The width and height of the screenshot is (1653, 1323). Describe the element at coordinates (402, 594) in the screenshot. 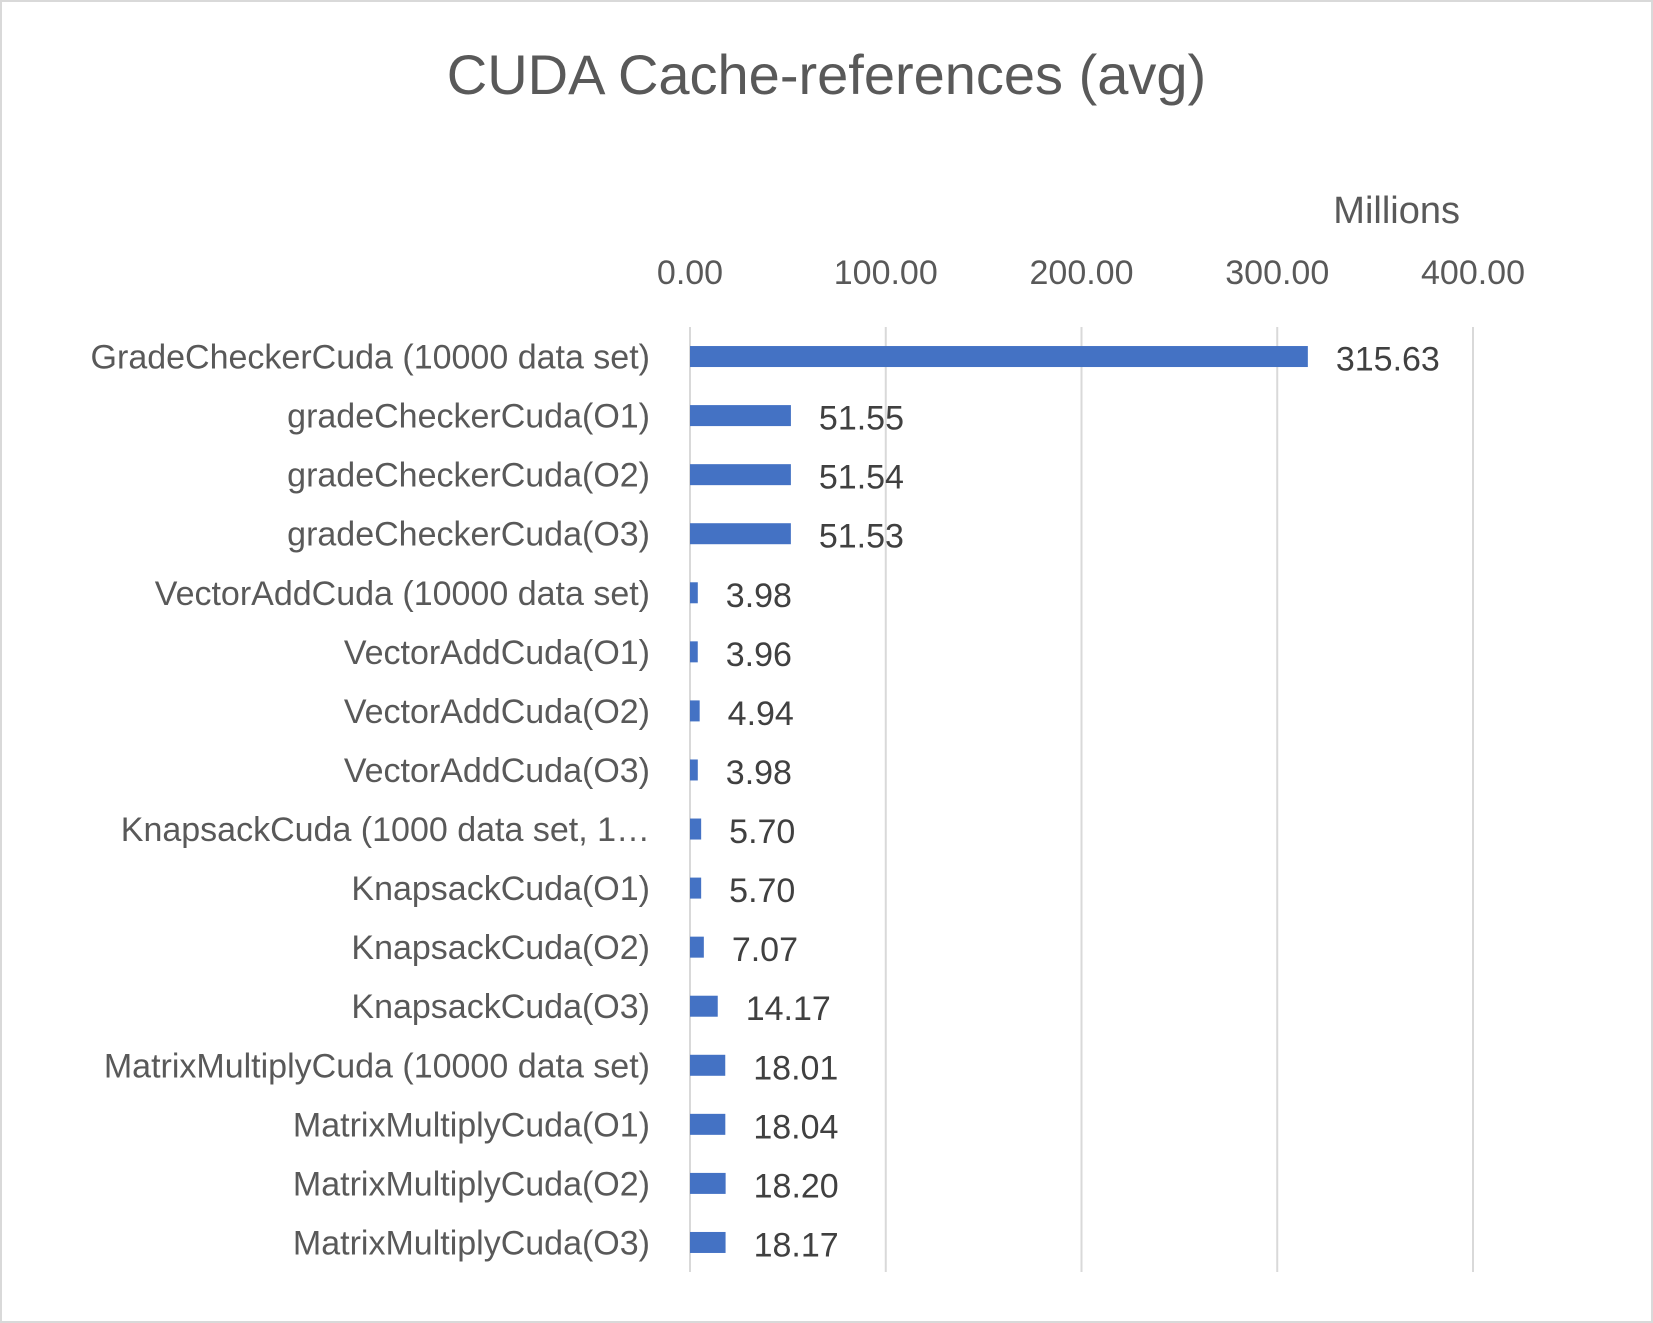

I see `category-label: VectorAddCuda (10000 data set)` at that location.